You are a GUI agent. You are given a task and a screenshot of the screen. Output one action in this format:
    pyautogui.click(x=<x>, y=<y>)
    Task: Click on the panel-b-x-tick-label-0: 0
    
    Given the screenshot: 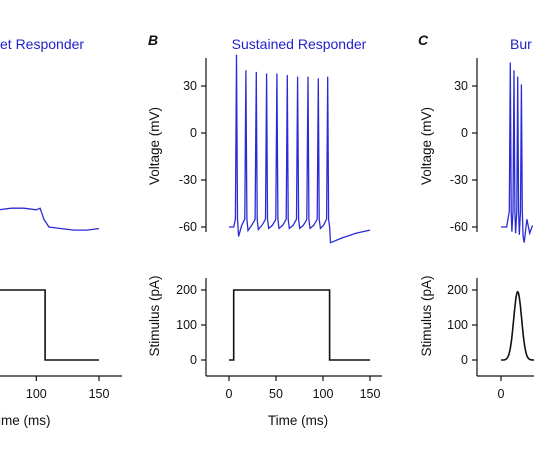 What is the action you would take?
    pyautogui.click(x=229, y=394)
    